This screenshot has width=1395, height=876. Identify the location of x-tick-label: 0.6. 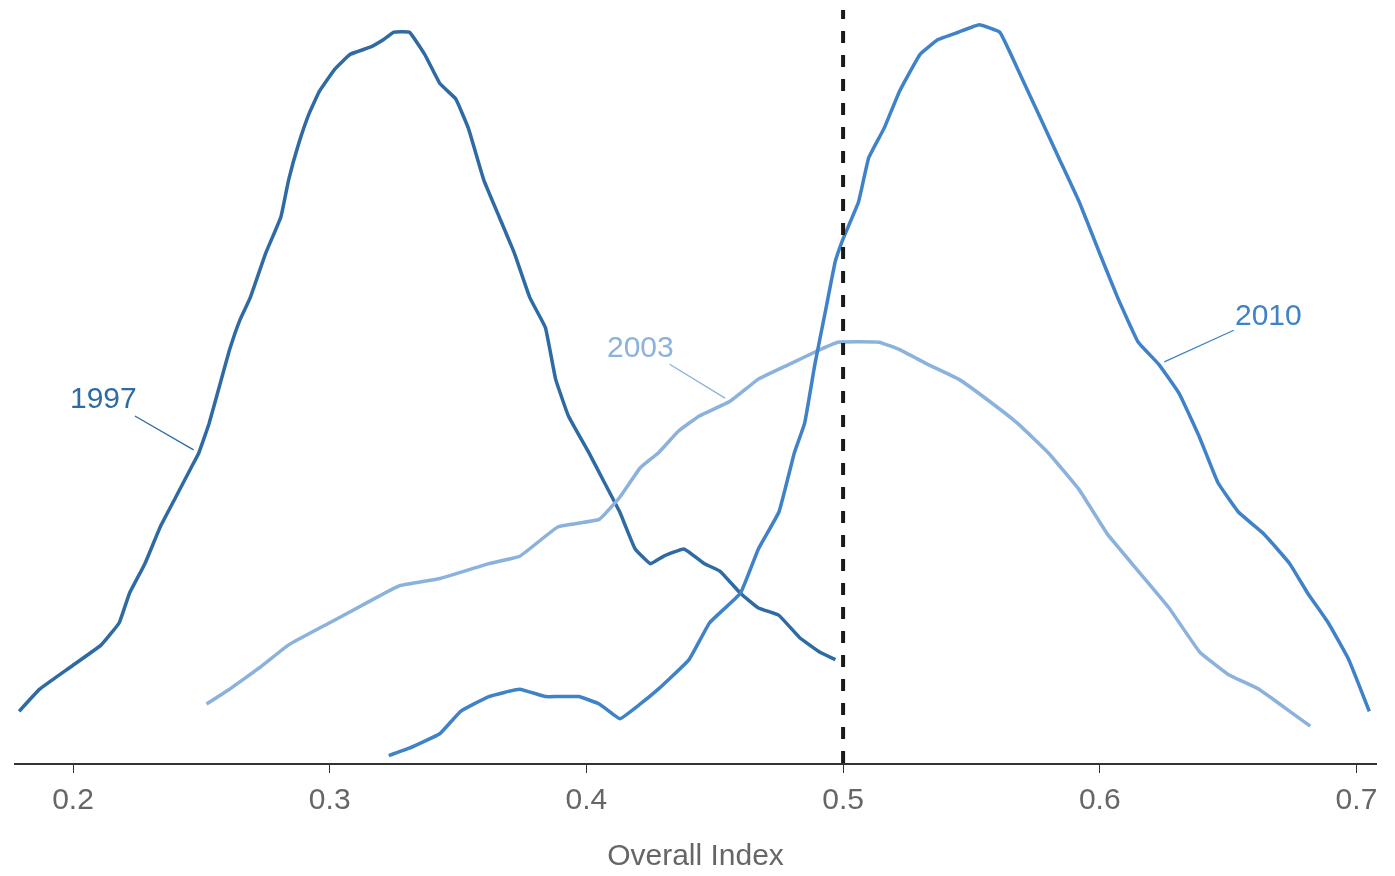
(1099, 798).